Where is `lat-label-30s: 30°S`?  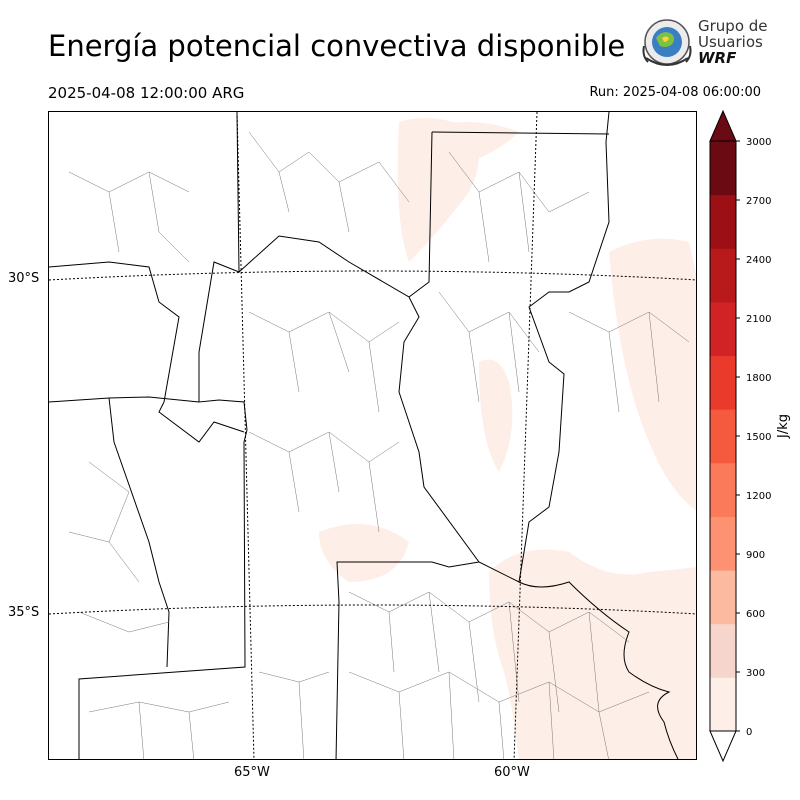 lat-label-30s: 30°S is located at coordinates (24, 278).